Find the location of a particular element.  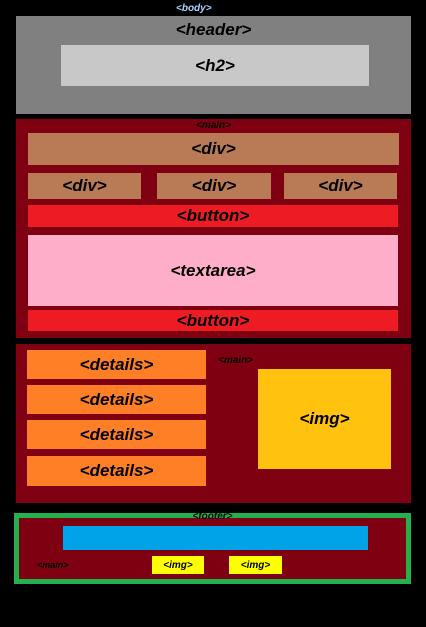

details-block-1: <details> is located at coordinates (116, 364).